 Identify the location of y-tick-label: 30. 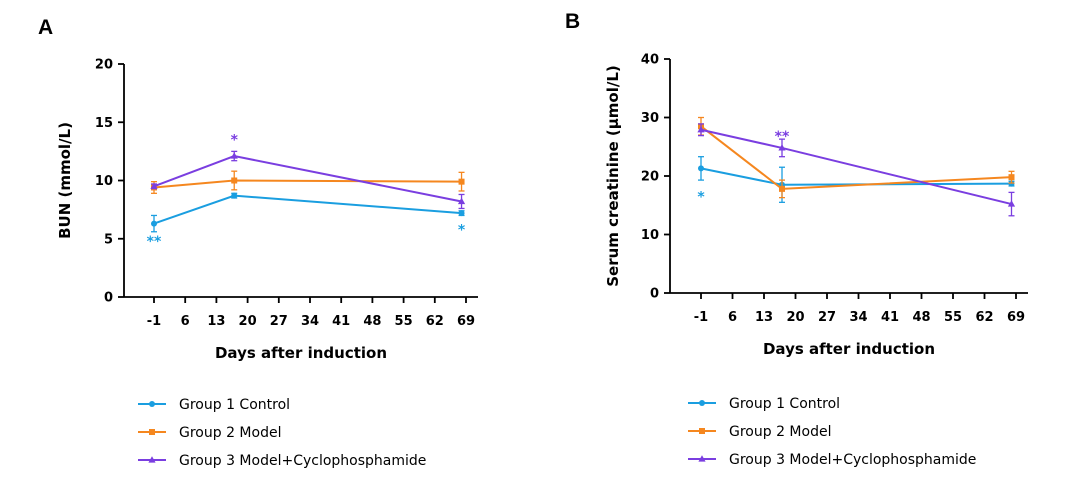
(650, 118).